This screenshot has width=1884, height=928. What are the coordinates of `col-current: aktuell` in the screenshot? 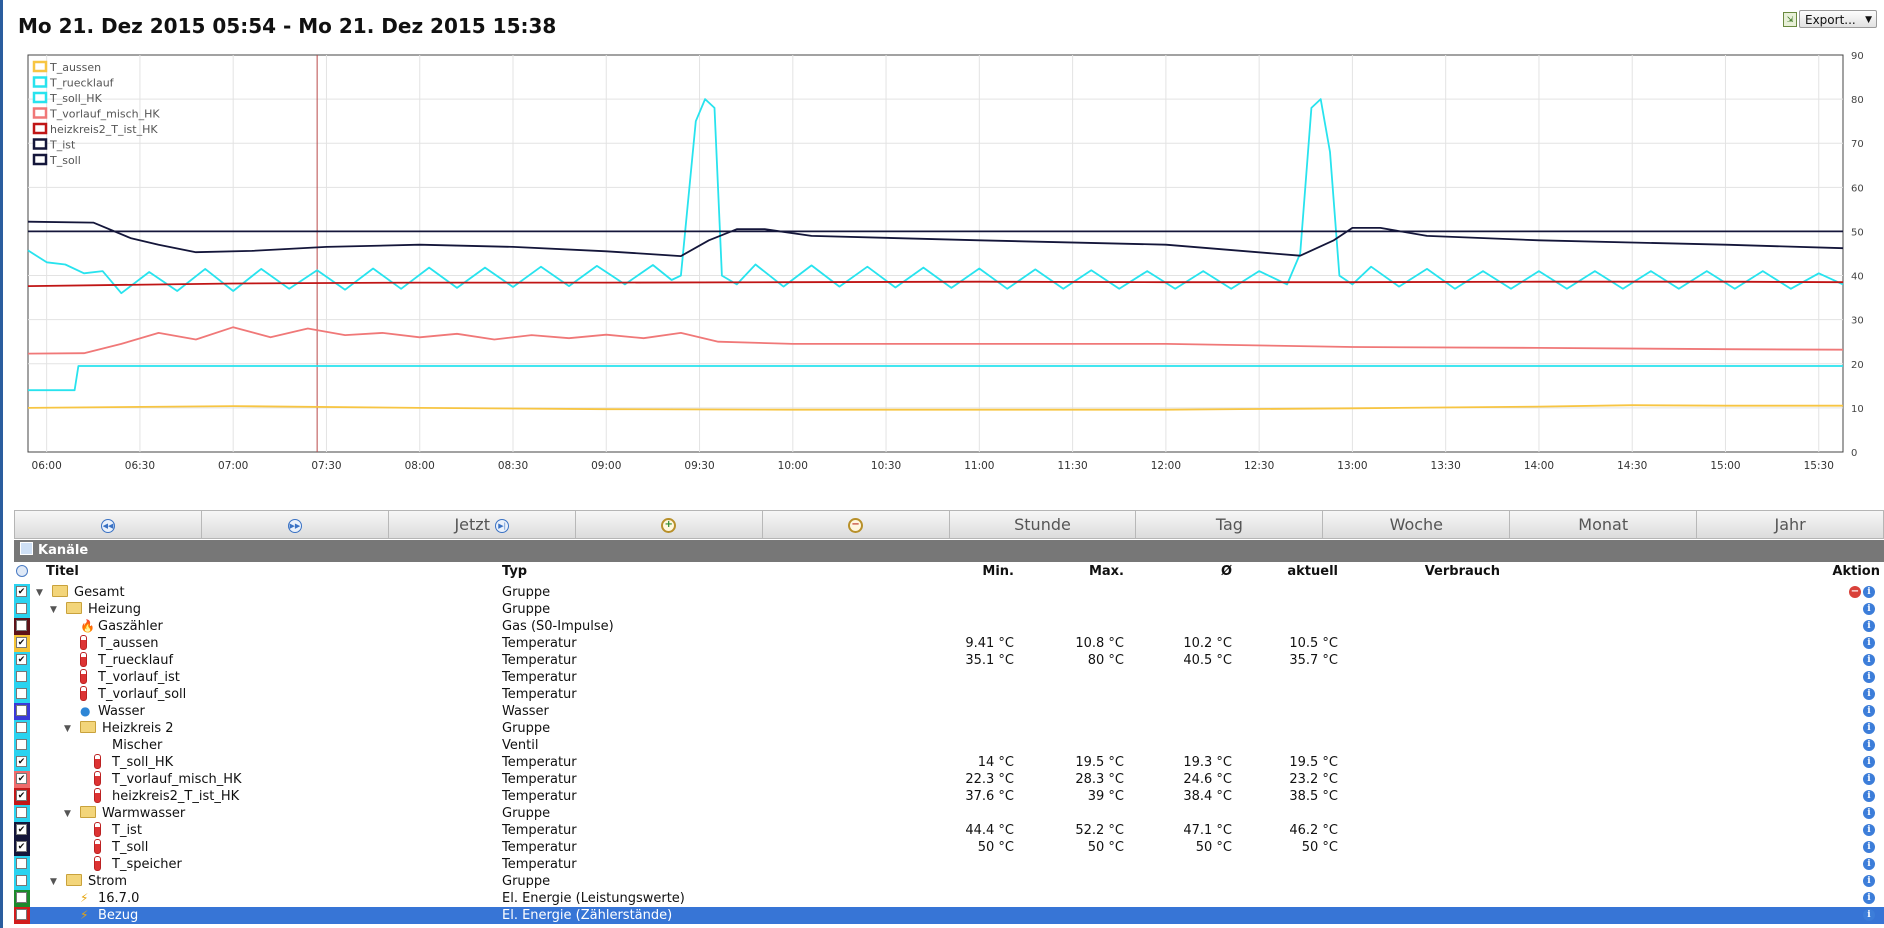 It's located at (1312, 571).